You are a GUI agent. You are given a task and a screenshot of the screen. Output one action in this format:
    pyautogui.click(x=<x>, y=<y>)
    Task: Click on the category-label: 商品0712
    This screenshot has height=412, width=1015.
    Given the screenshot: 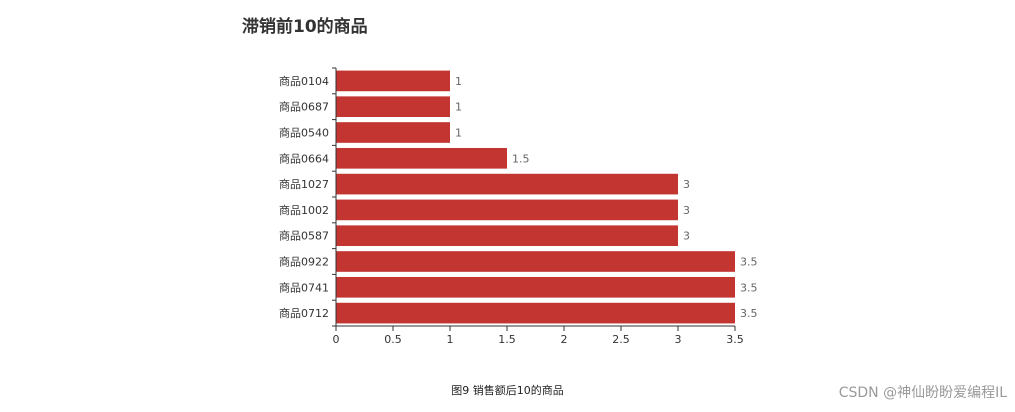 What is the action you would take?
    pyautogui.click(x=304, y=313)
    